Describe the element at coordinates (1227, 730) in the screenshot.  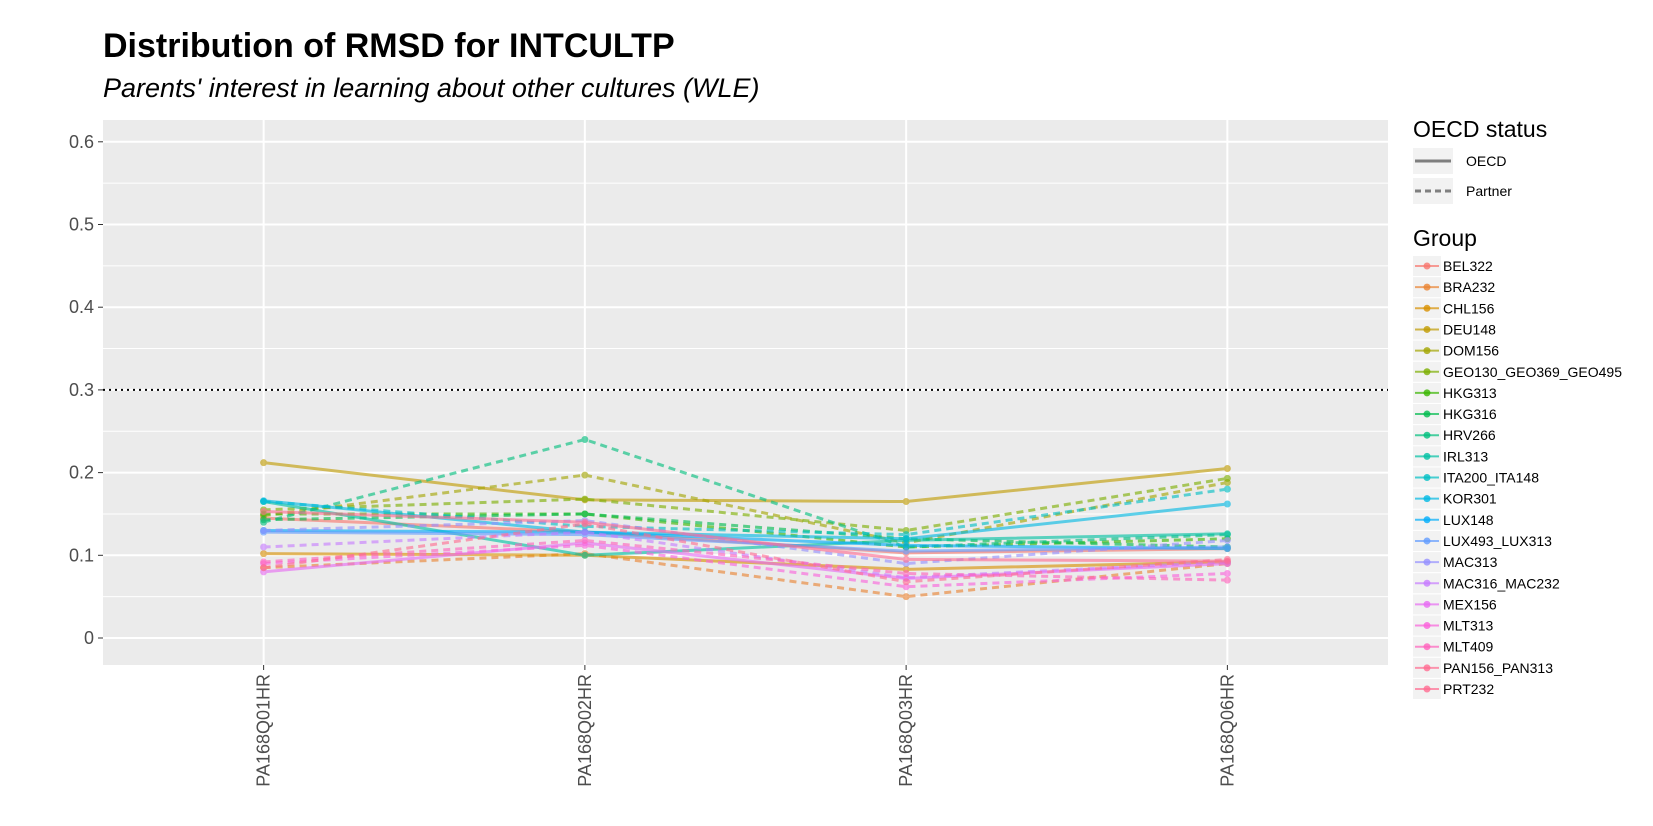
I see `x-tick-label: PA168Q06HR` at that location.